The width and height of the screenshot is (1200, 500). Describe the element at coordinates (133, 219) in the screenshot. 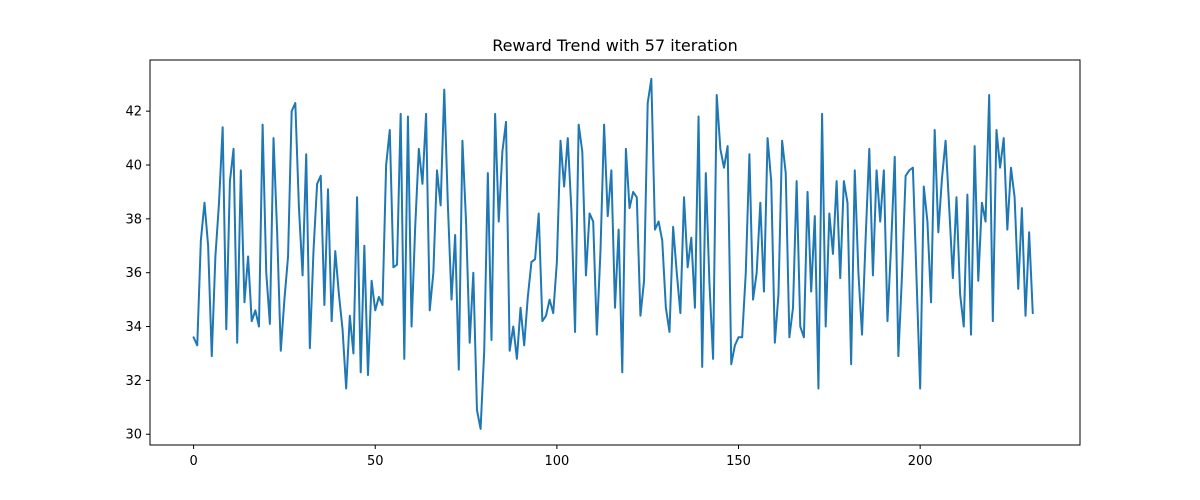

I see `y-tick-label: 38` at that location.